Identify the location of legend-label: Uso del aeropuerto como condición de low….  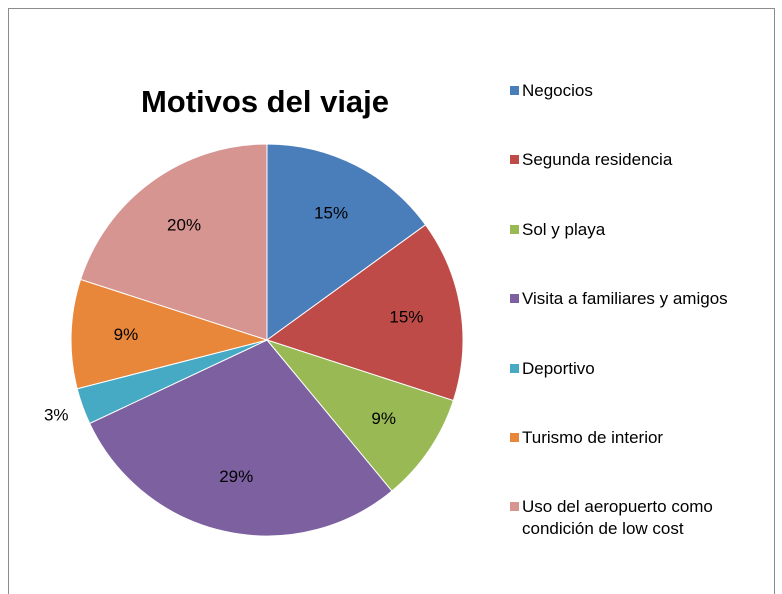
(617, 518).